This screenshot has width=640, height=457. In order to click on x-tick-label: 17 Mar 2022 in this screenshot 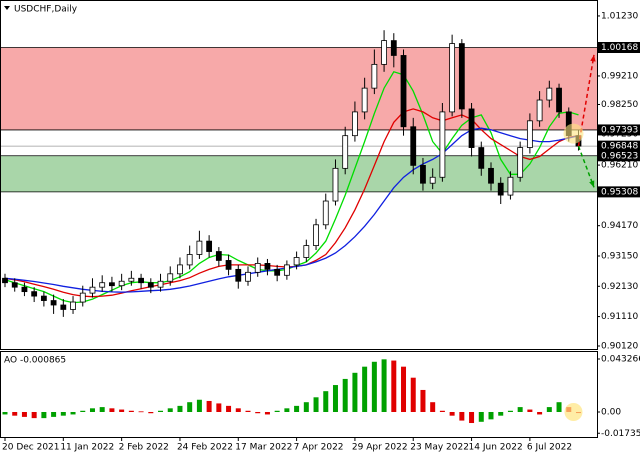, I will do `click(263, 448)`.